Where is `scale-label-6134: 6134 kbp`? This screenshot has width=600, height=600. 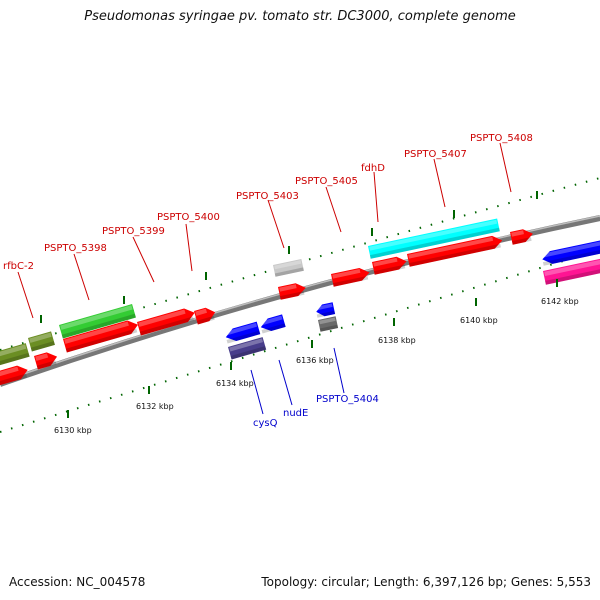 scale-label-6134: 6134 kbp is located at coordinates (235, 383).